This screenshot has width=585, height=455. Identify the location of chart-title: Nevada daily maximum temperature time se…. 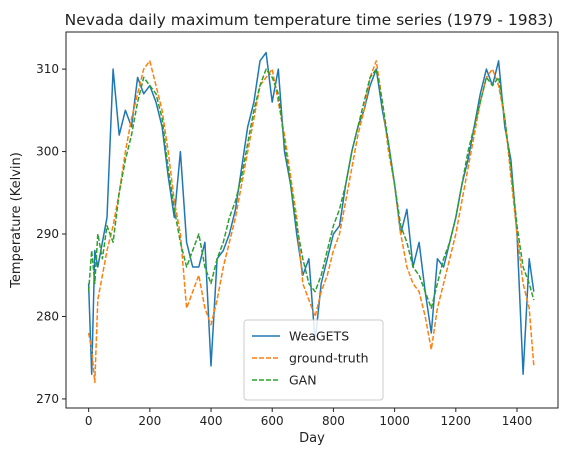
(309, 20).